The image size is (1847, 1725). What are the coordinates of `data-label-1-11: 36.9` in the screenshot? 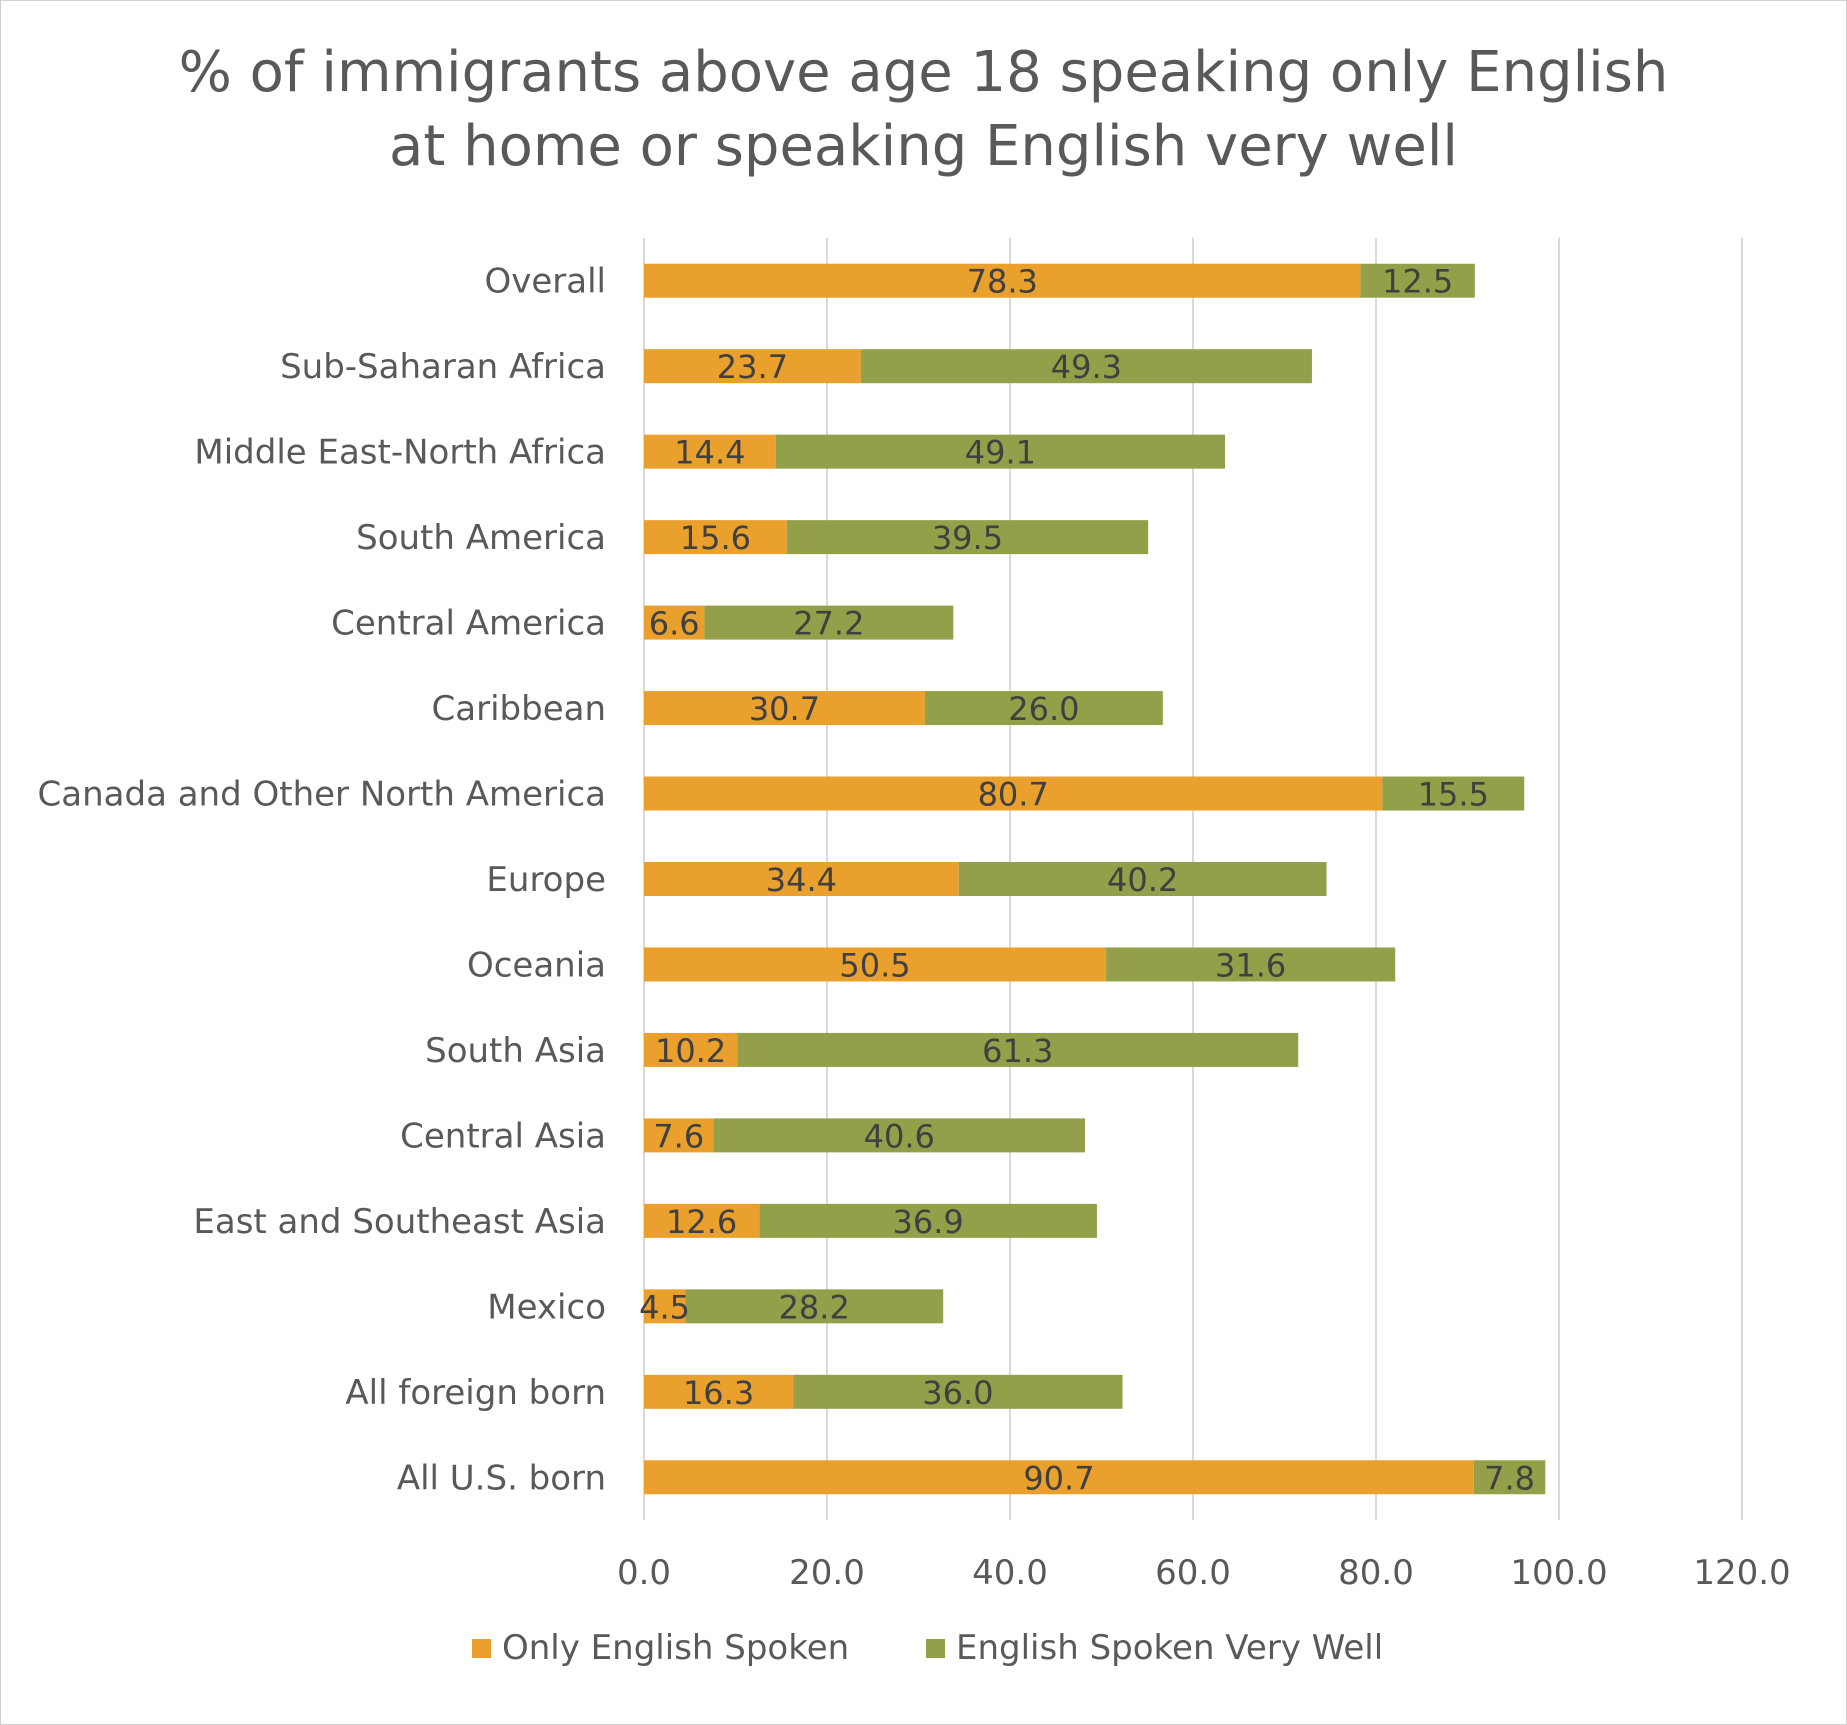 It's located at (927, 1222).